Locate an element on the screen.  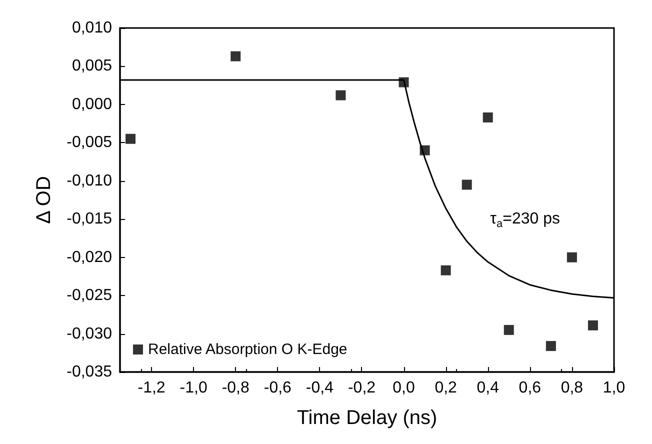
y-tick-label: -0,025 is located at coordinates (89, 295).